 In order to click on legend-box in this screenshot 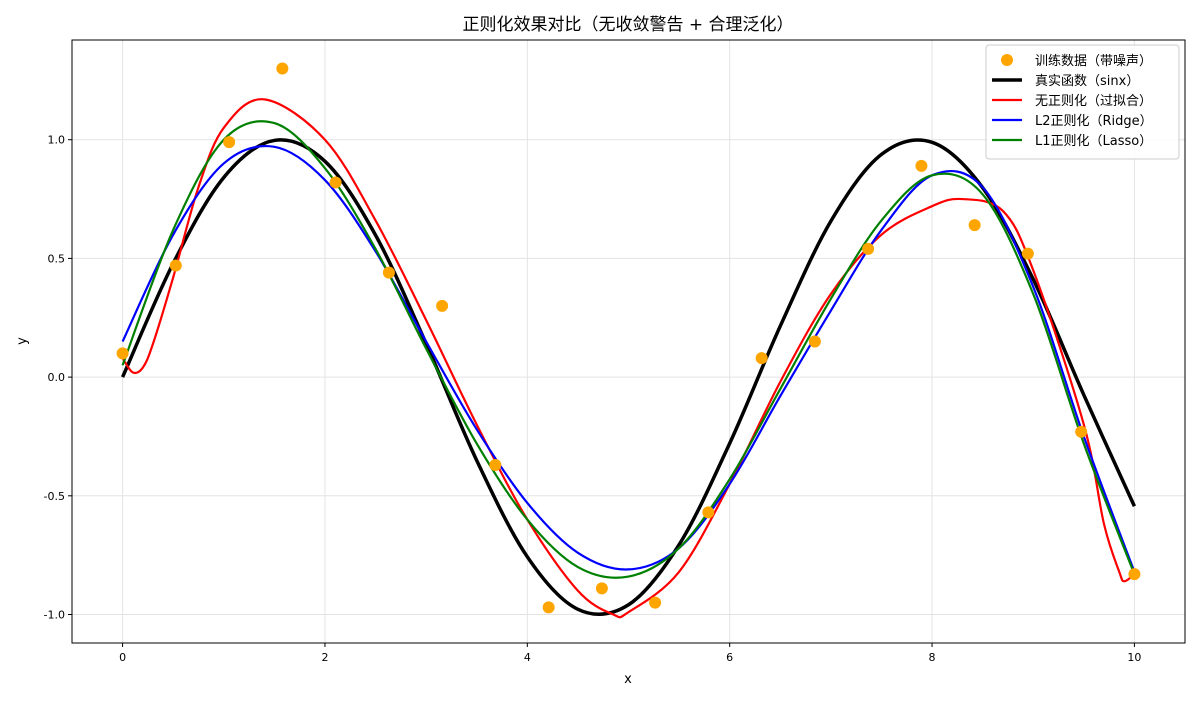, I will do `click(1082, 102)`.